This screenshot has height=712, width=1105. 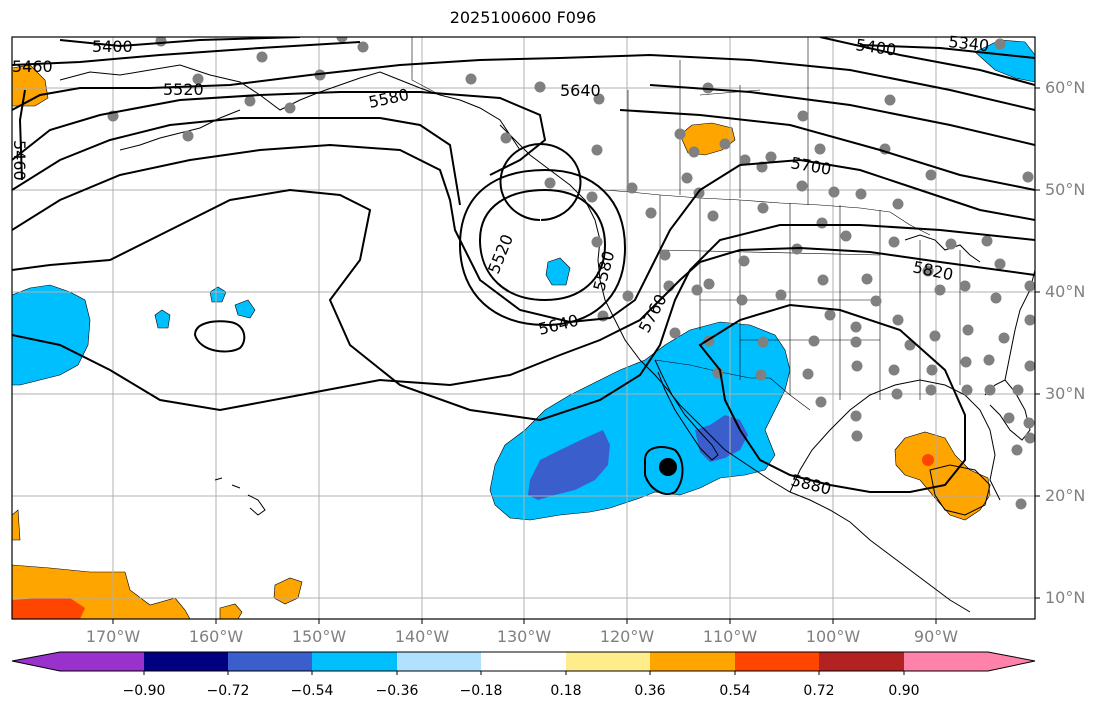 I want to click on negative-anomaly-west, so click(x=51, y=335).